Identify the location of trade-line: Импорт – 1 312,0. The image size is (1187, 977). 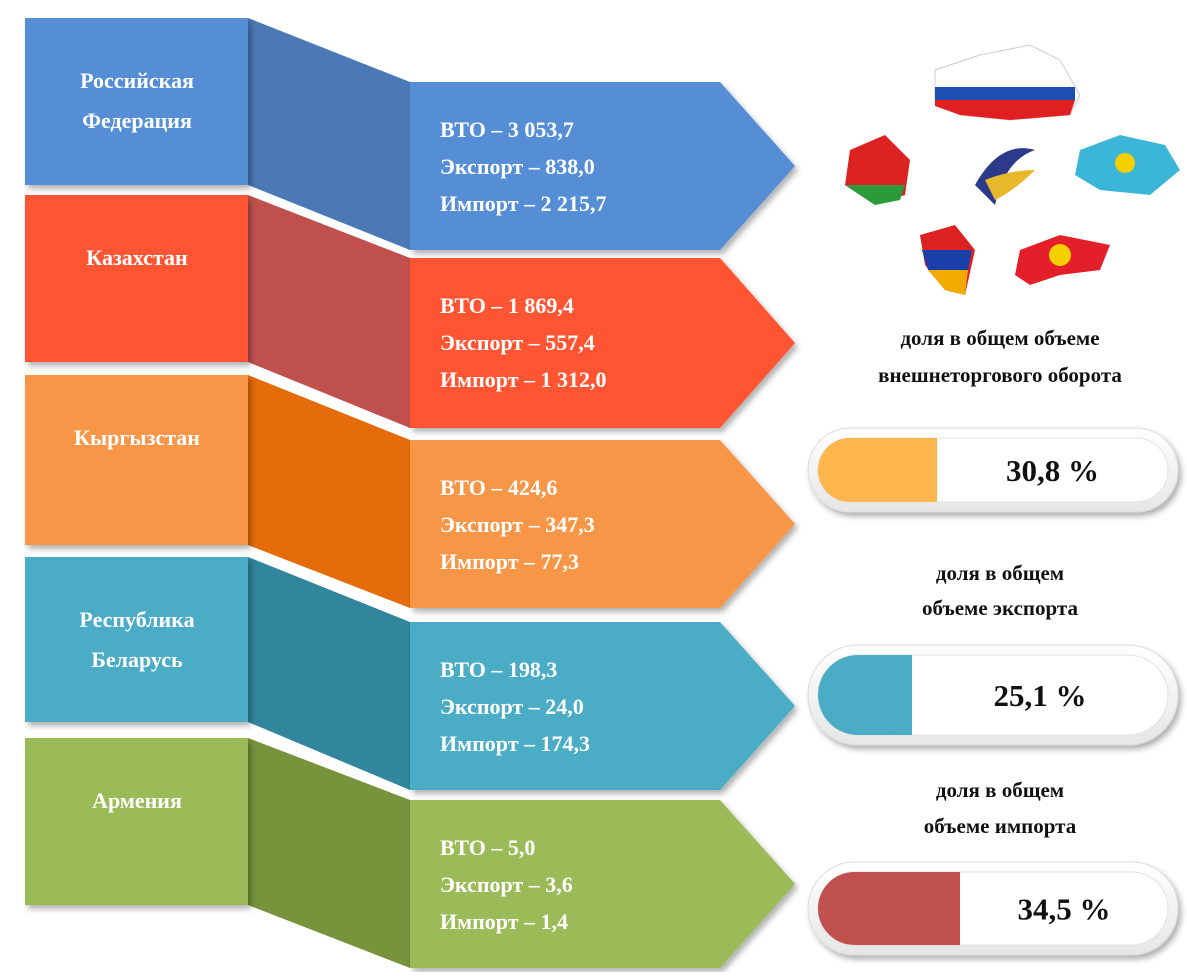
(523, 379).